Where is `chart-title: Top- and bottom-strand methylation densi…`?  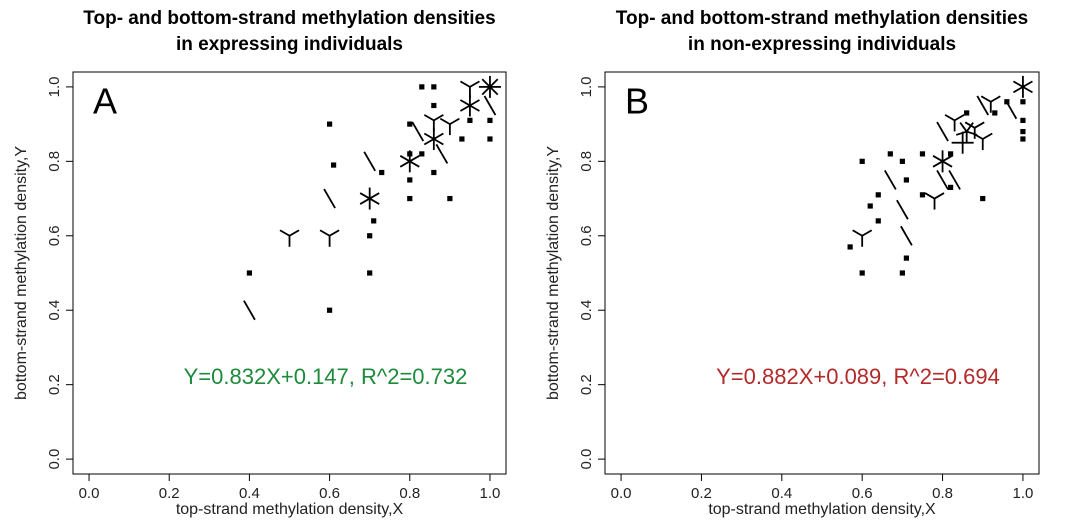 chart-title: Top- and bottom-strand methylation densi… is located at coordinates (289, 18).